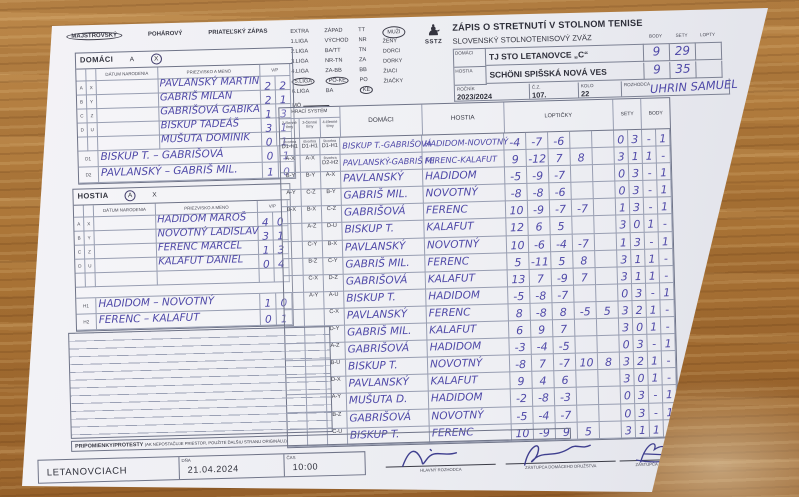 This screenshot has height=497, width=799. I want to click on home-player-cell: GABRIŠOVÁ, so click(388, 418).